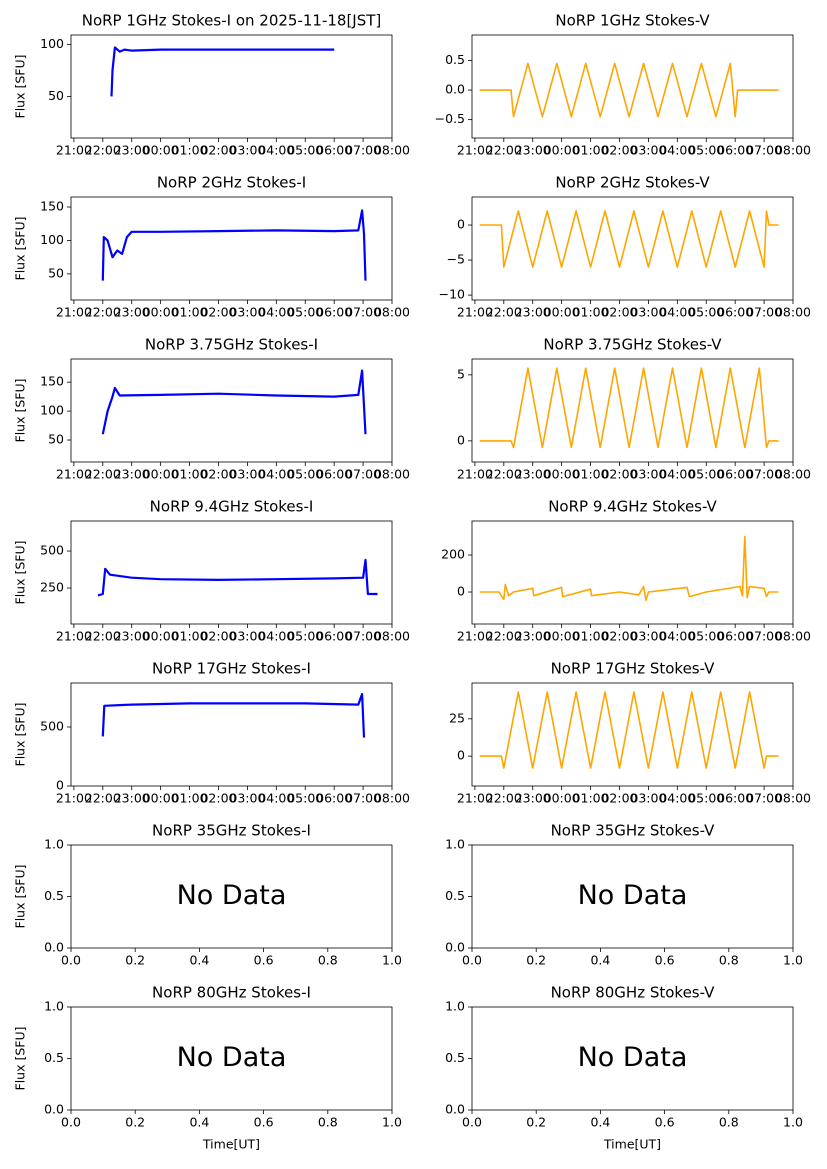  I want to click on y-tick-label: 250, so click(52, 587).